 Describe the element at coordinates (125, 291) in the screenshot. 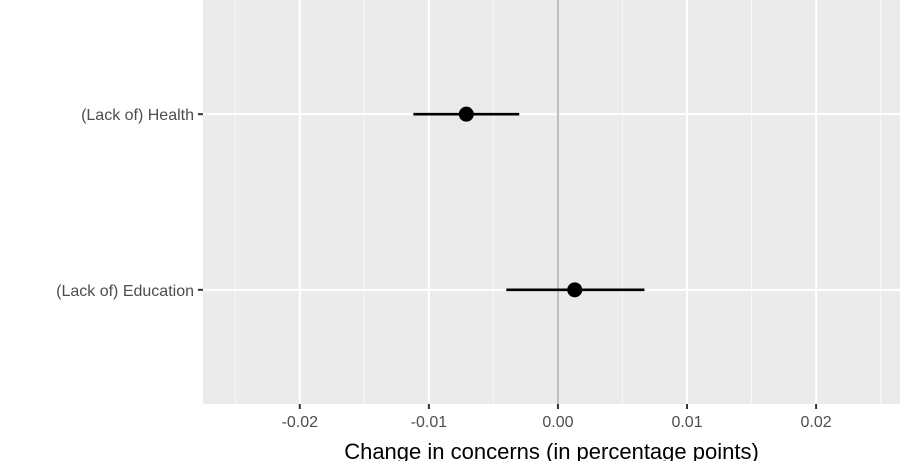

I see `y-tick-label: (Lack of) Education` at that location.